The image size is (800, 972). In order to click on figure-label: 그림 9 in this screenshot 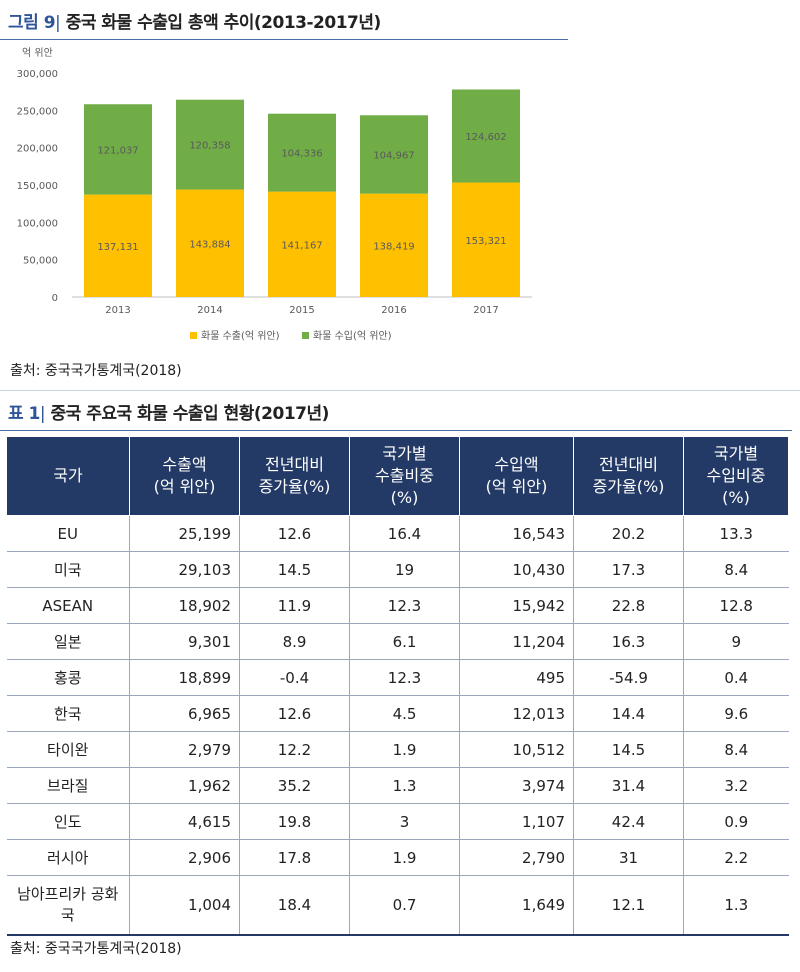, I will do `click(32, 23)`.